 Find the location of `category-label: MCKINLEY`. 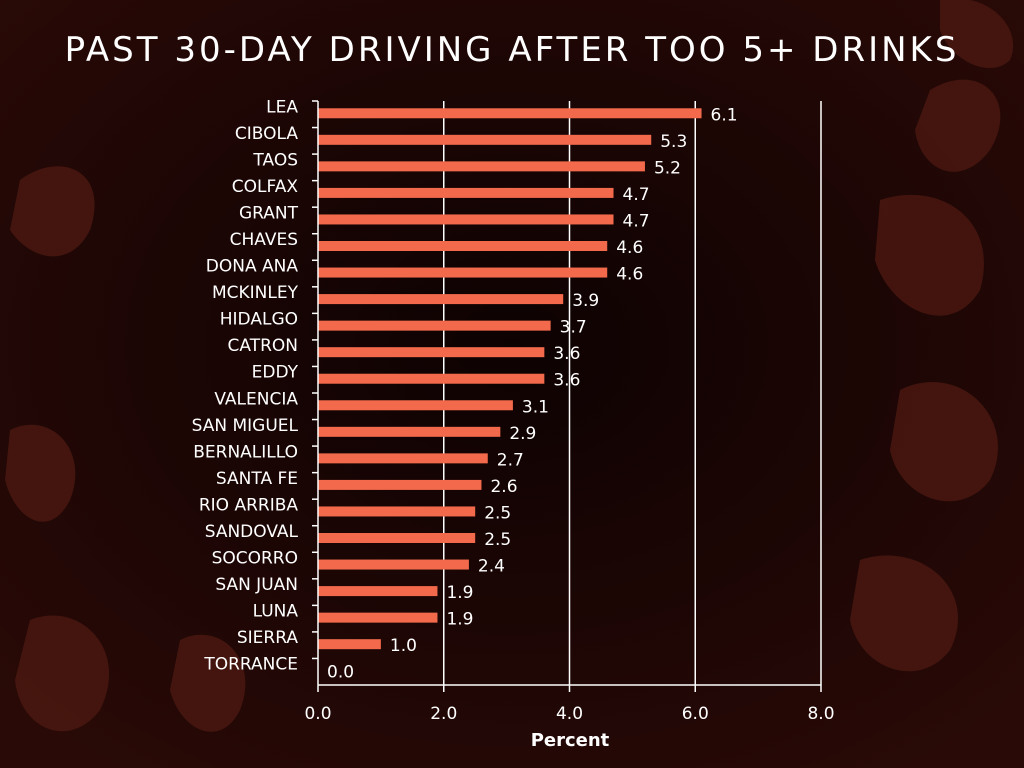

category-label: MCKINLEY is located at coordinates (255, 293).